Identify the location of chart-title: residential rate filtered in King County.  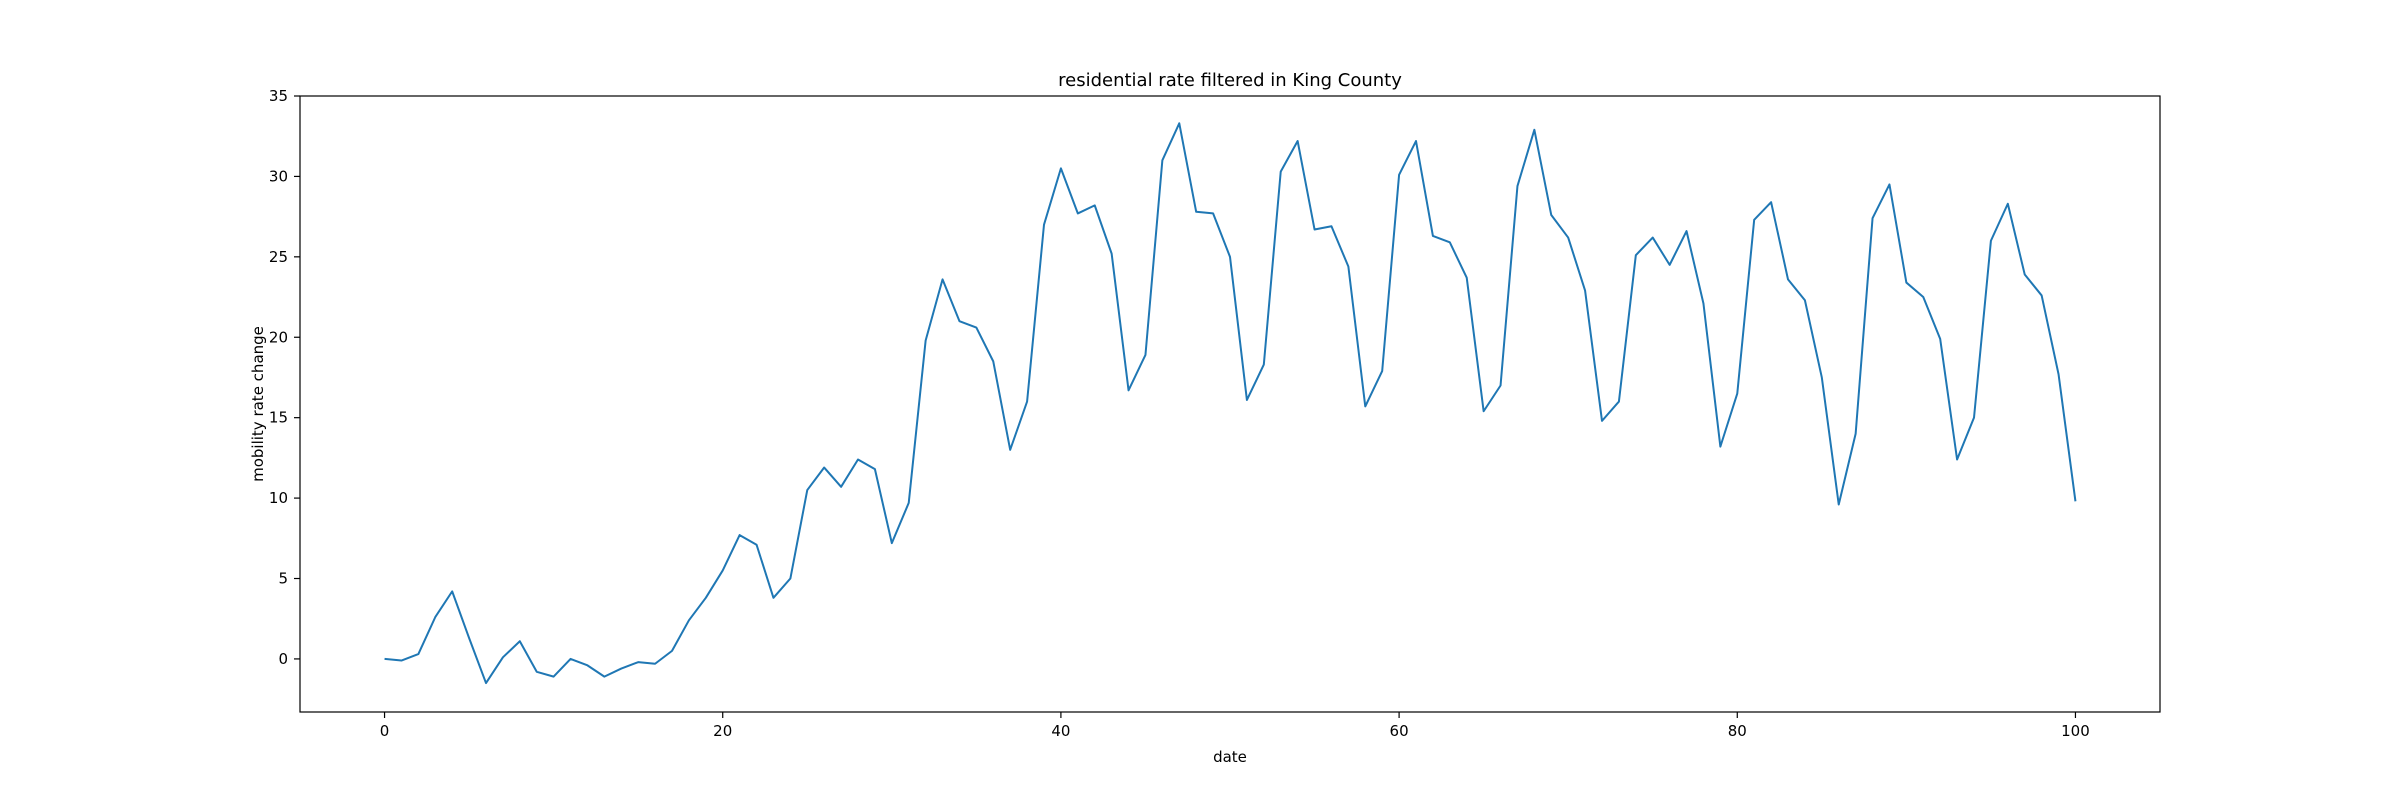
(1230, 80).